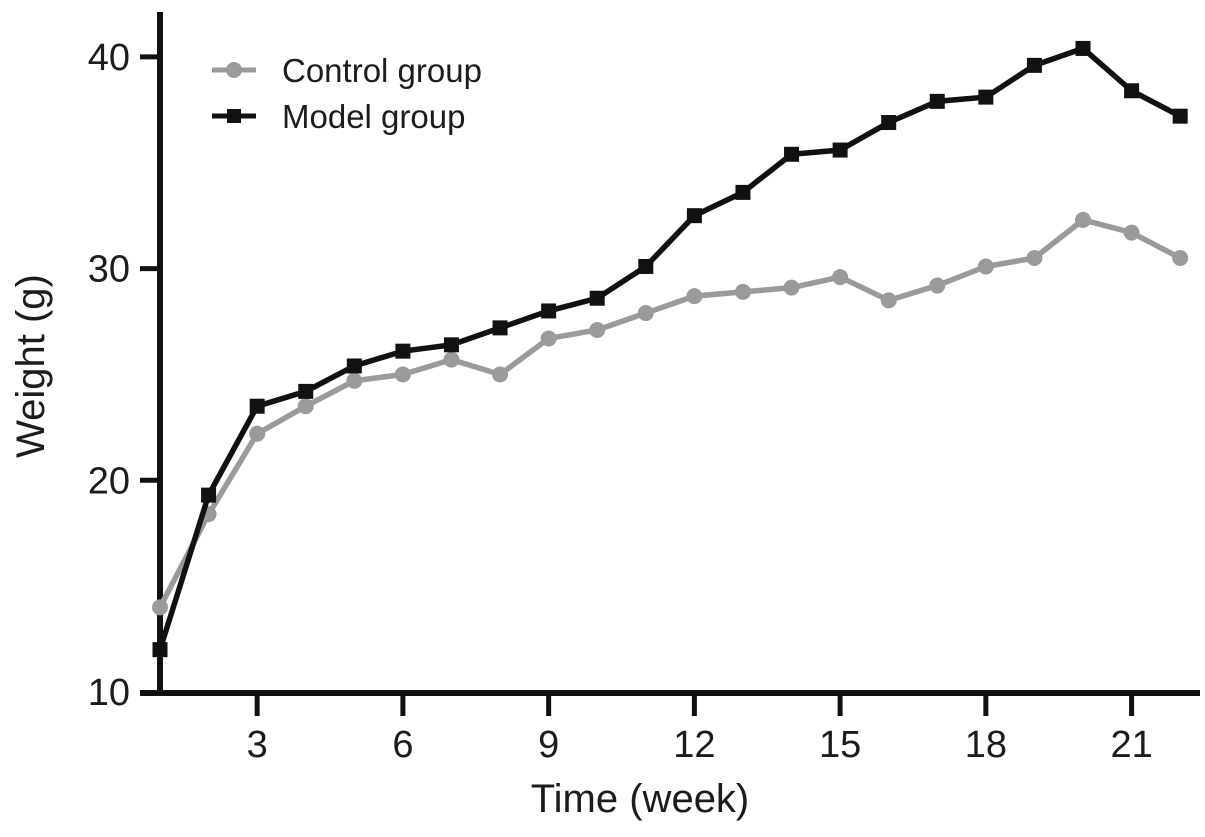 The image size is (1205, 837). What do you see at coordinates (234, 116) in the screenshot?
I see `model-legend-marker-icon` at bounding box center [234, 116].